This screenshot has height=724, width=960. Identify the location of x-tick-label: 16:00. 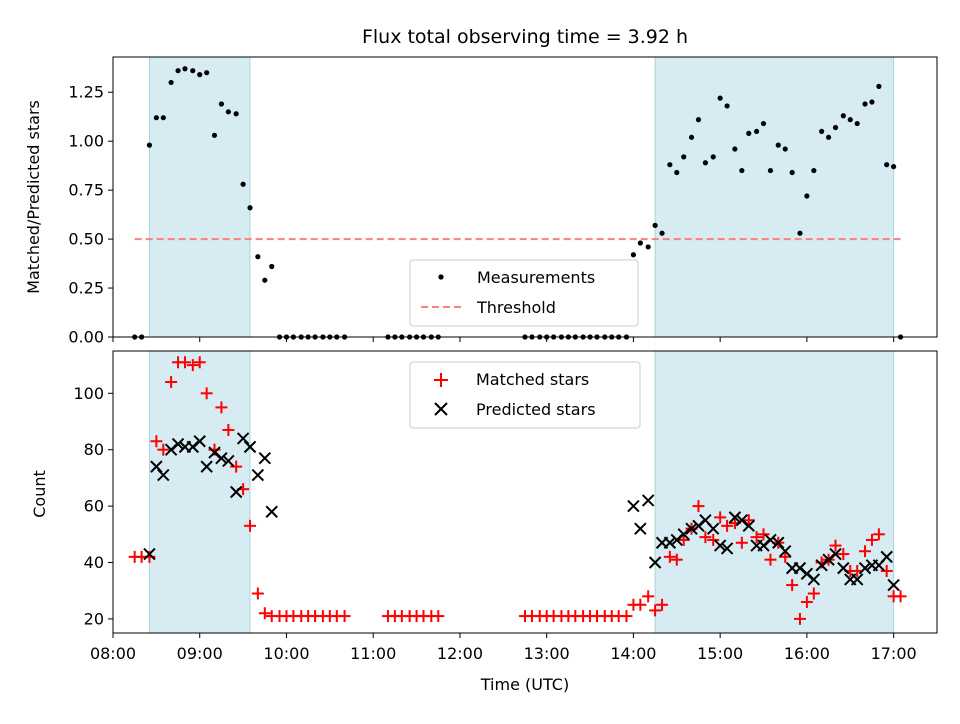
(807, 653).